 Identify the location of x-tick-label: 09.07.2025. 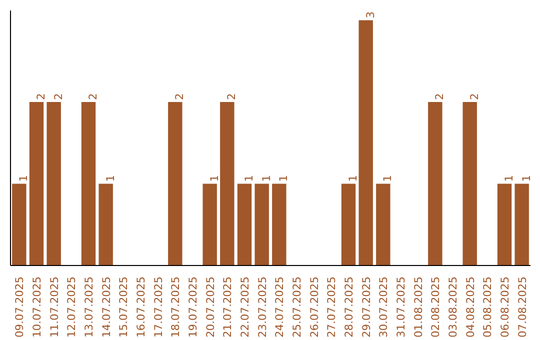
(19, 307).